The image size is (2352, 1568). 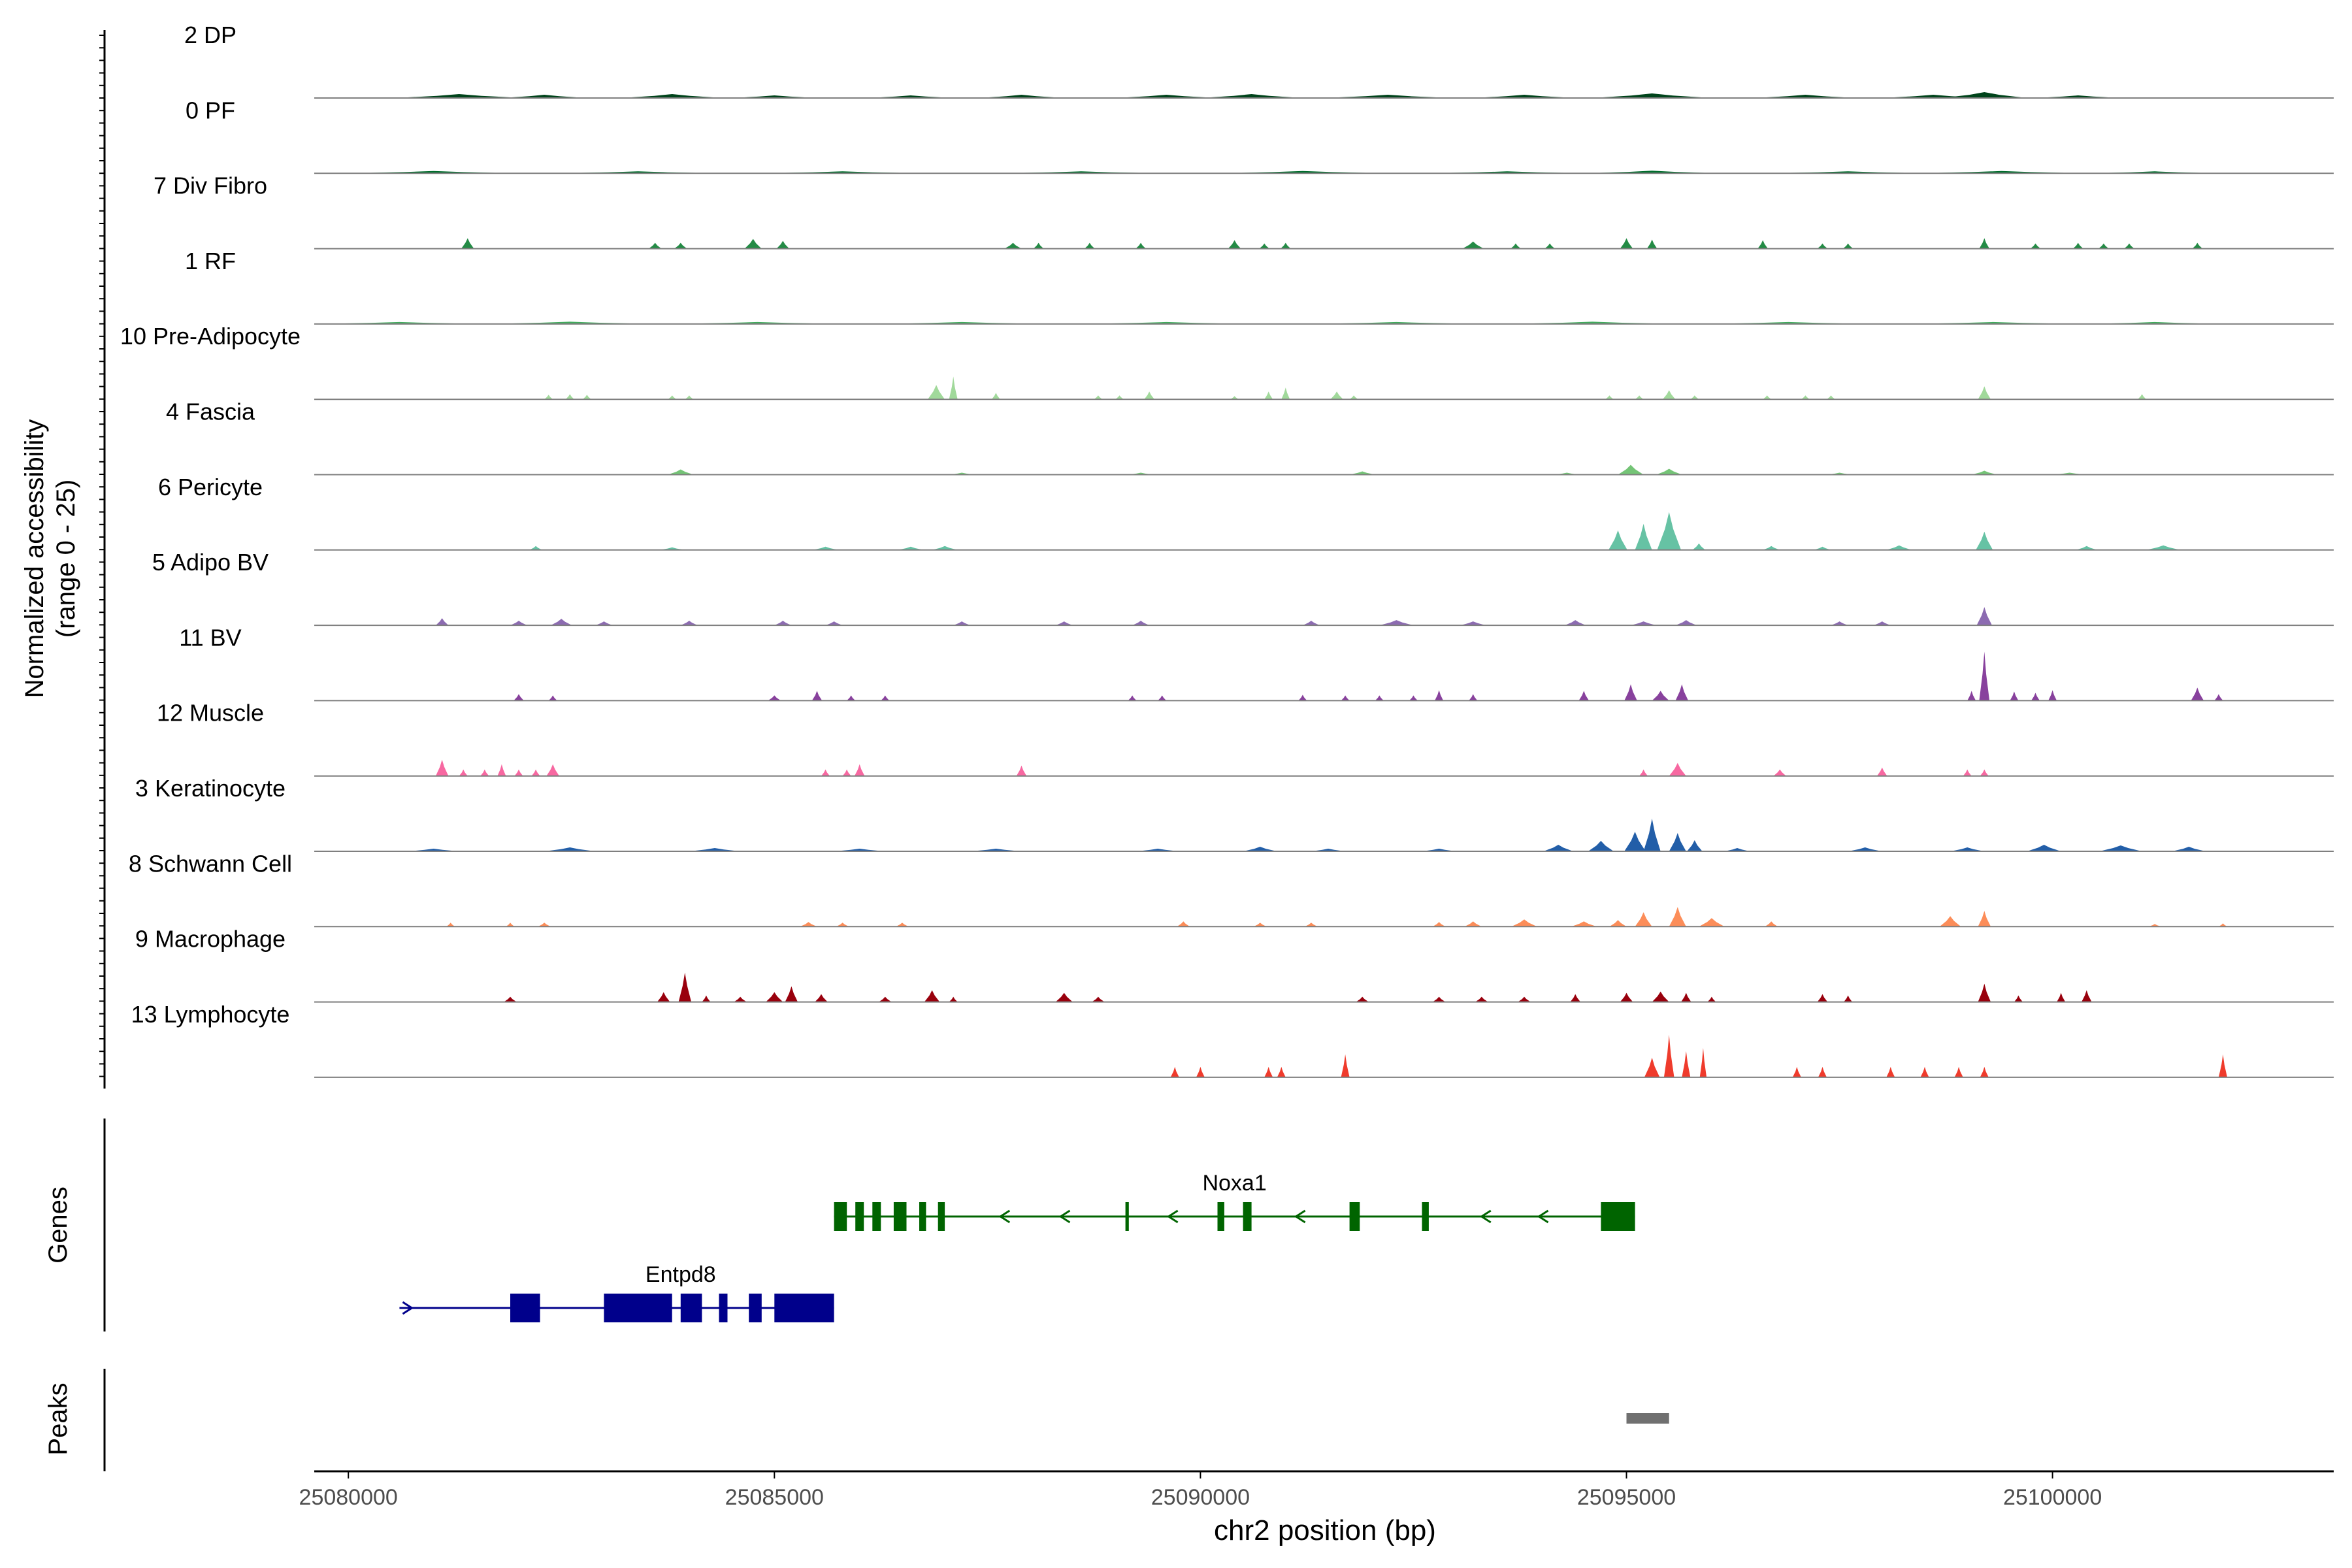 What do you see at coordinates (1172, 1216) in the screenshot?
I see `strand-chevron` at bounding box center [1172, 1216].